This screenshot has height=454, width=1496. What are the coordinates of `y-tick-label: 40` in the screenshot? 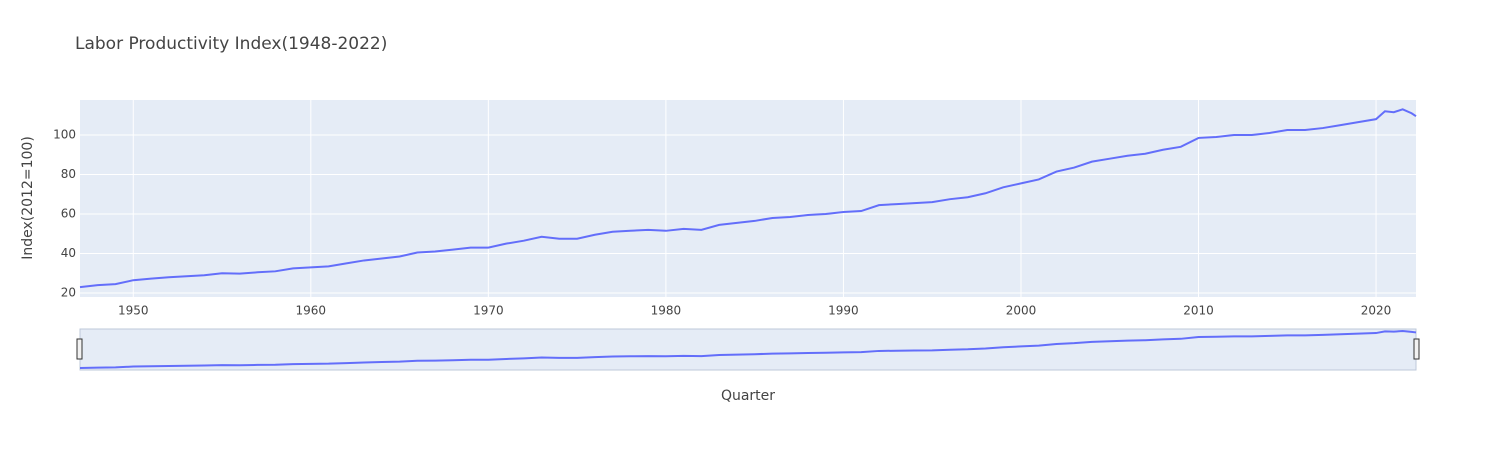 It's located at (68, 253).